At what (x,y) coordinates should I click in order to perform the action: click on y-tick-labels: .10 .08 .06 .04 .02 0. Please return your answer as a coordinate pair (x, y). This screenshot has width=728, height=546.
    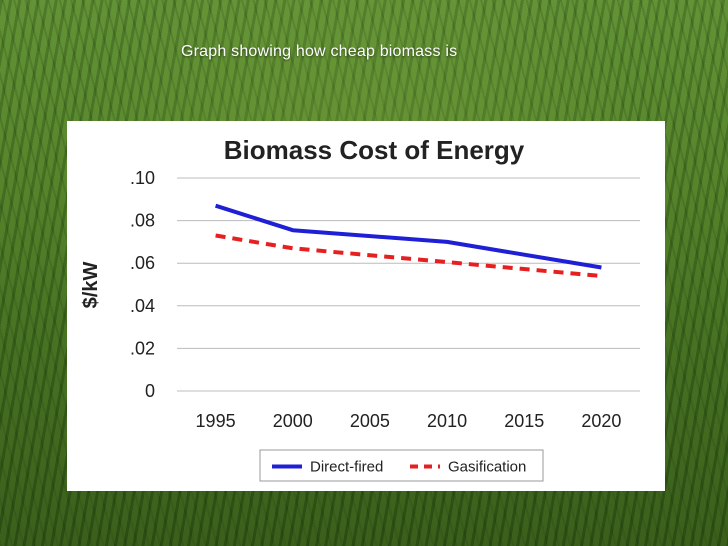
    Looking at the image, I should click on (142, 284).